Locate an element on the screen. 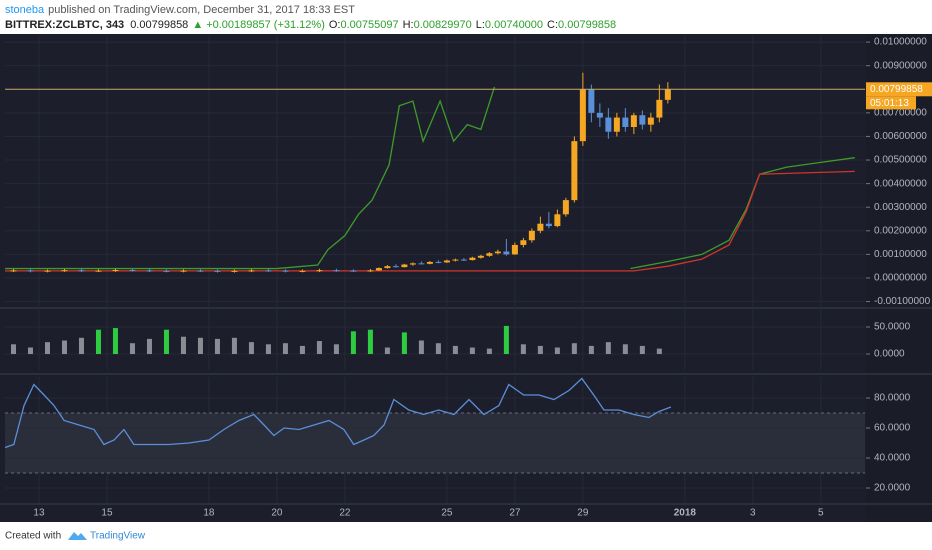 Image resolution: width=932 pixels, height=550 pixels. y-tick-label: 0.00000000 is located at coordinates (900, 278).